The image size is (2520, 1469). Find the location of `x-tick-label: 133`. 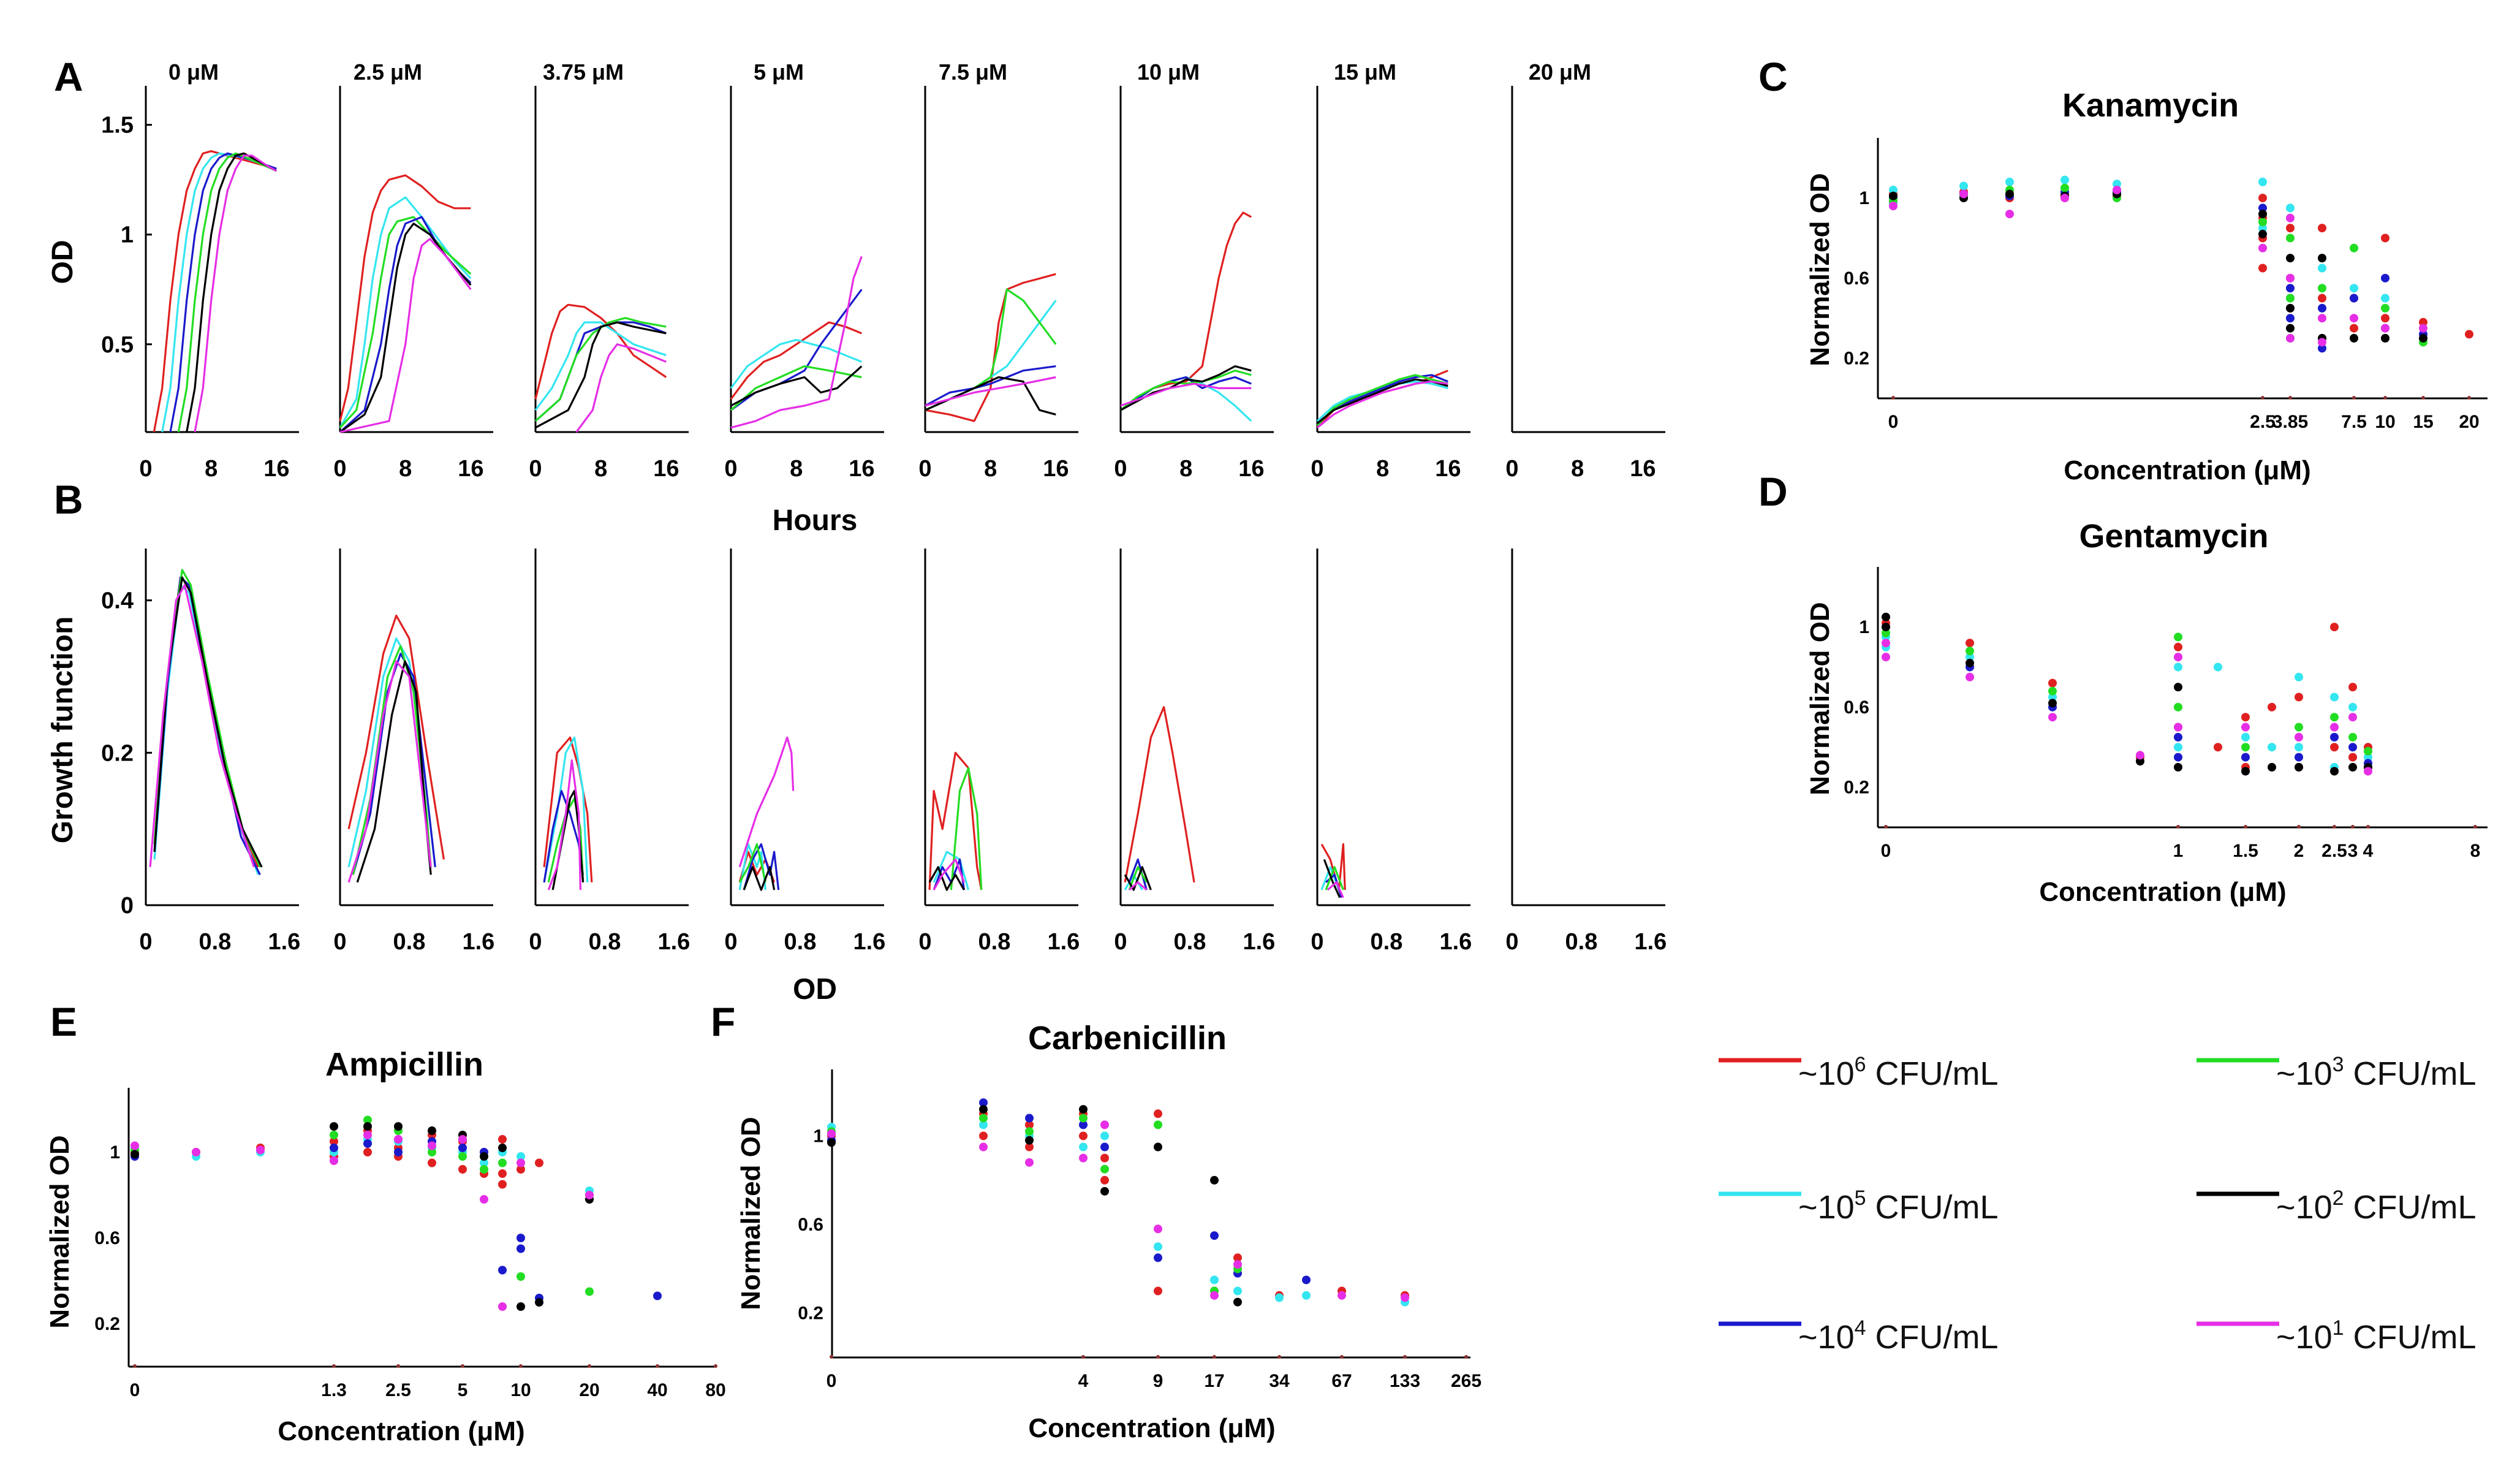

x-tick-label: 133 is located at coordinates (1405, 1381).